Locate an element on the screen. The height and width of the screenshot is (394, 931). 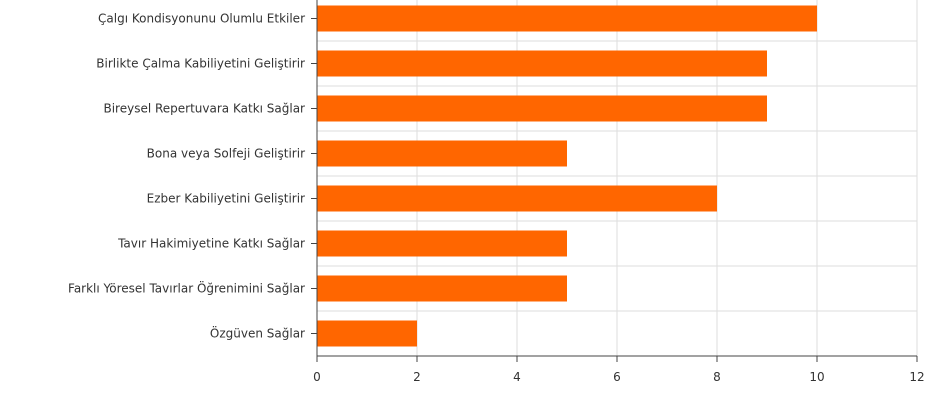
category-label-1: Birlikte Çalma Kabiliyetini Geliştirir is located at coordinates (200, 64).